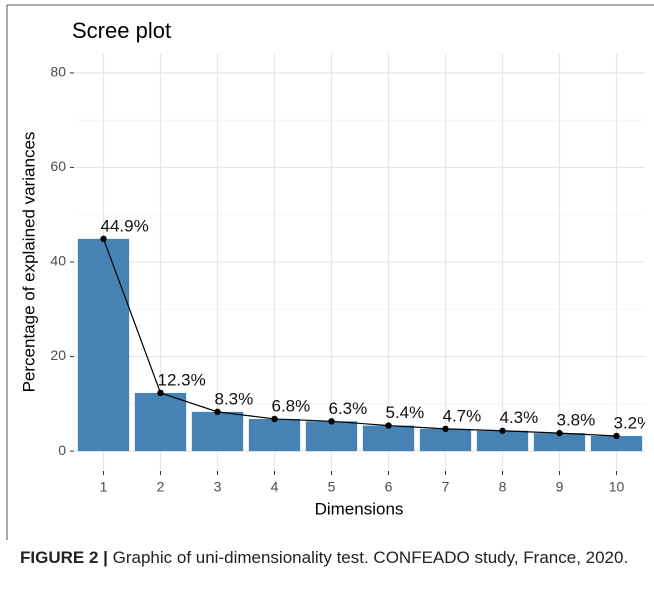 This screenshot has height=602, width=654. I want to click on y-axis-label: Percentage of explained variances, so click(28, 262).